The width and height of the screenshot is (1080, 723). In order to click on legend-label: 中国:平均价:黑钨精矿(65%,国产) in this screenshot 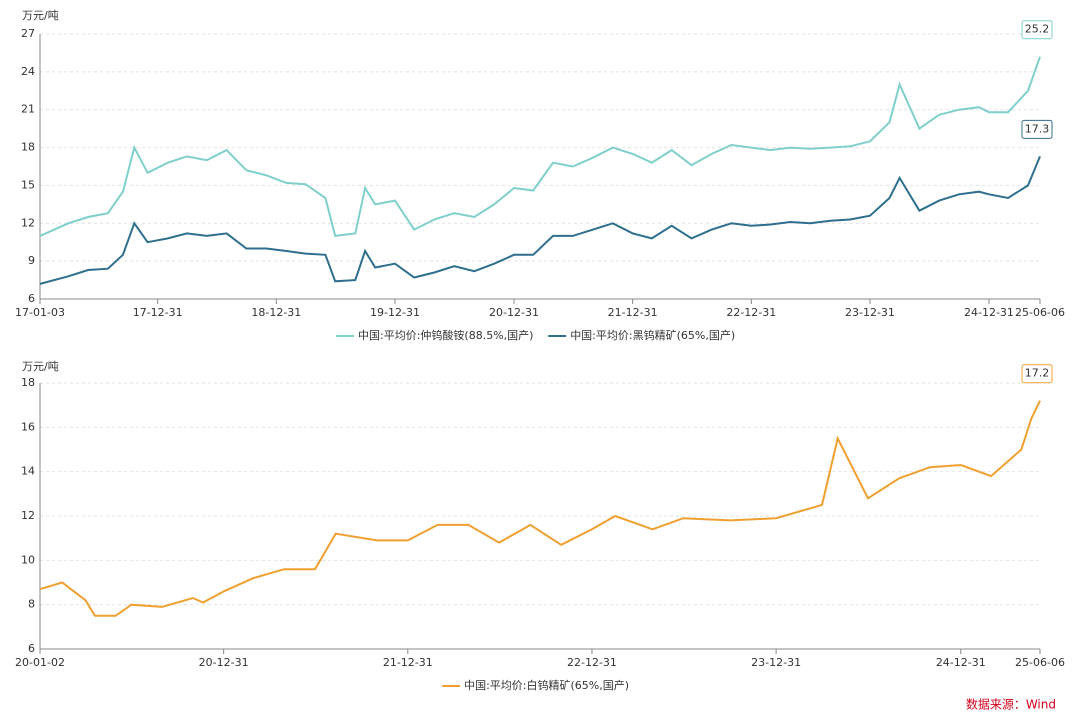, I will do `click(652, 335)`.